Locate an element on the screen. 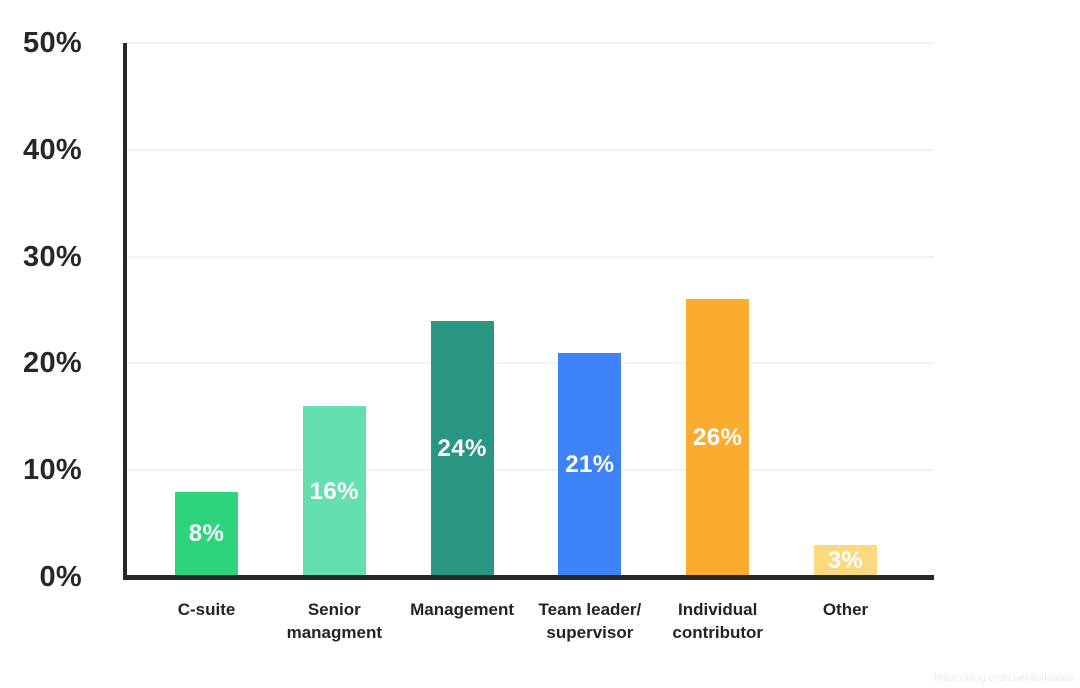 This screenshot has height=688, width=1080. bar-individual-contributor: 26% is located at coordinates (718, 438).